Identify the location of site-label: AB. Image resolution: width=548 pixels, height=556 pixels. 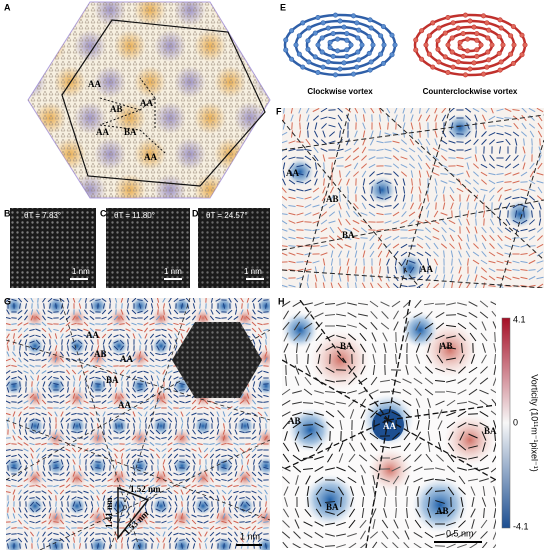
(446, 346).